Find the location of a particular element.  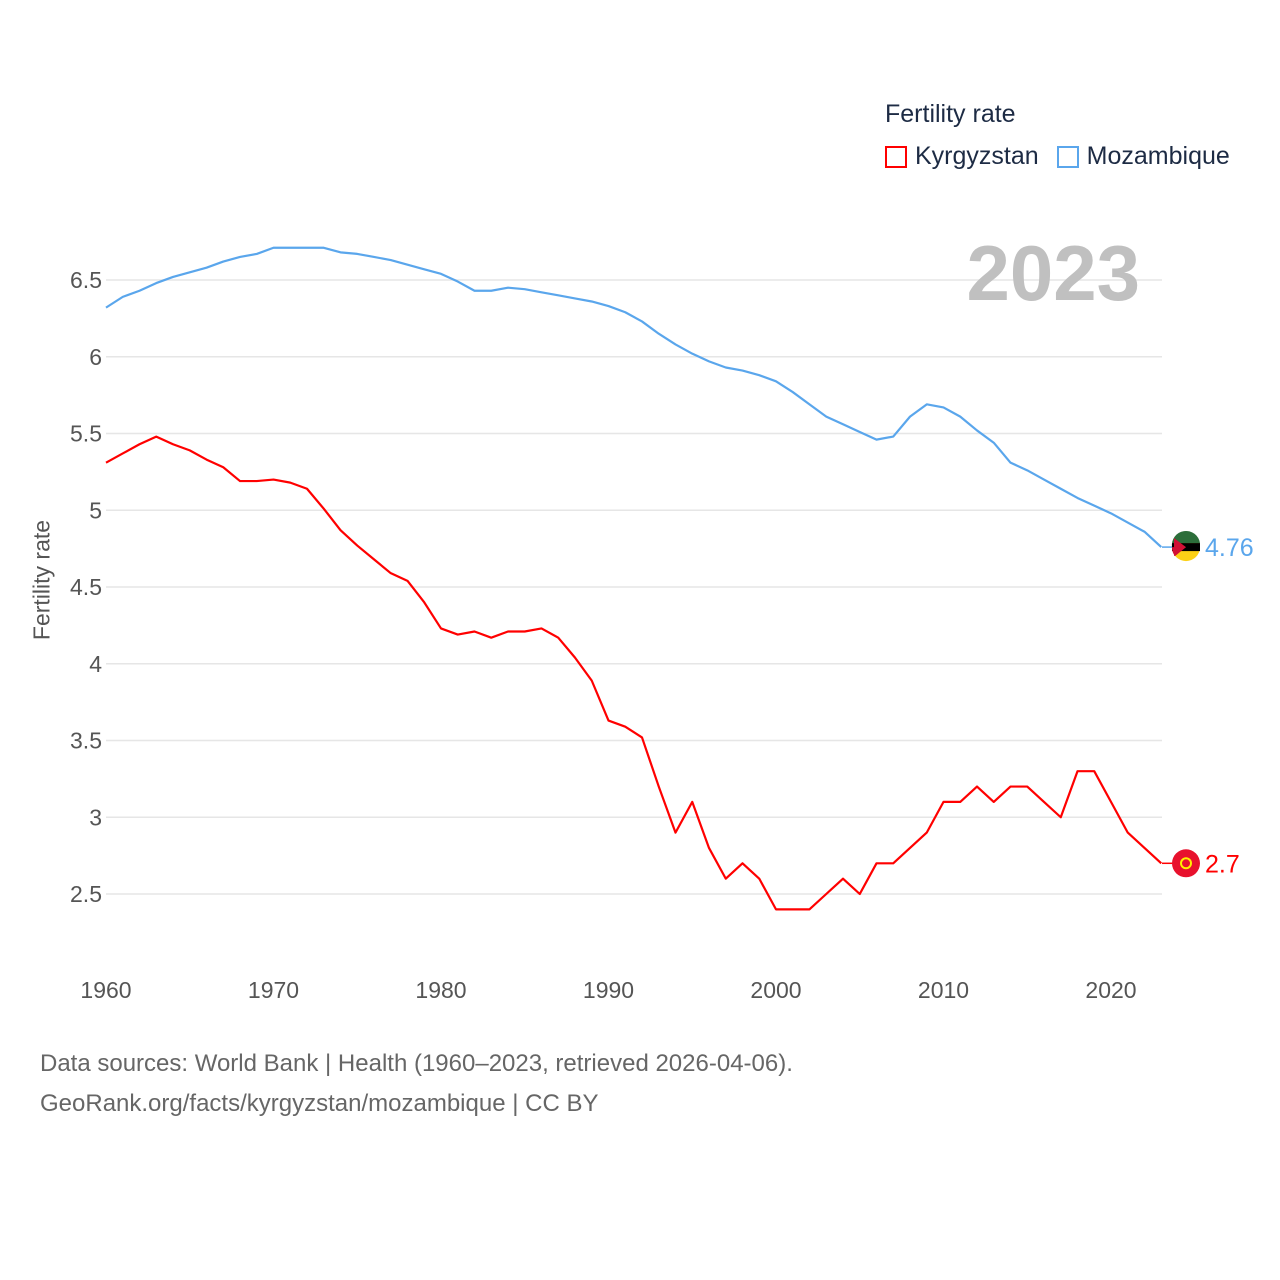

legend-swatch-kyrgyzstan is located at coordinates (896, 156).